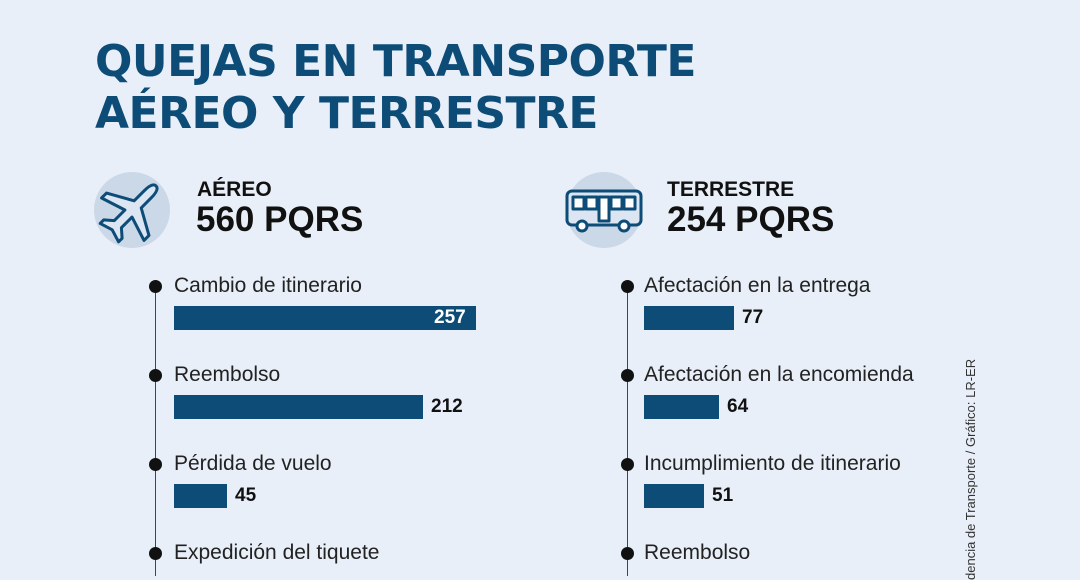 Image resolution: width=1080 pixels, height=580 pixels. Describe the element at coordinates (277, 552) in the screenshot. I see `aereo-category-label-4: Expedición del tiquete` at that location.